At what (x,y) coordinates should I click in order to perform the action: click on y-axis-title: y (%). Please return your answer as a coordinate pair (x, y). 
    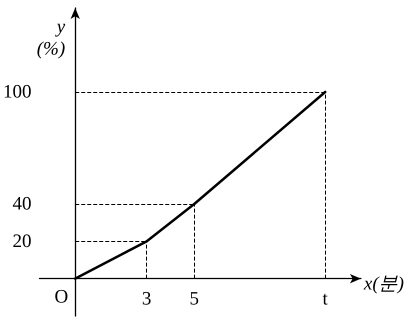
    Looking at the image, I should click on (51, 38).